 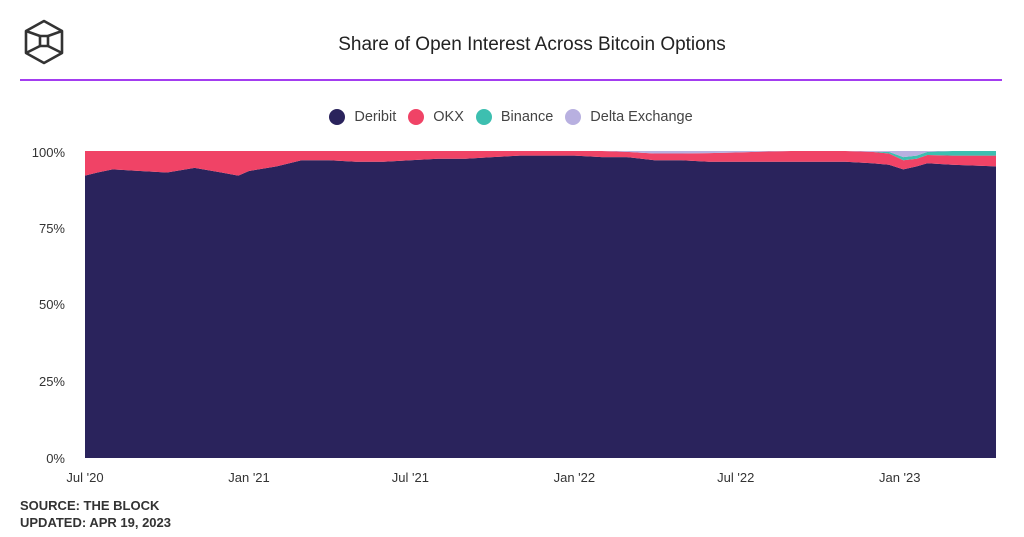 I want to click on x-tick-label: Jul '22, so click(x=735, y=477).